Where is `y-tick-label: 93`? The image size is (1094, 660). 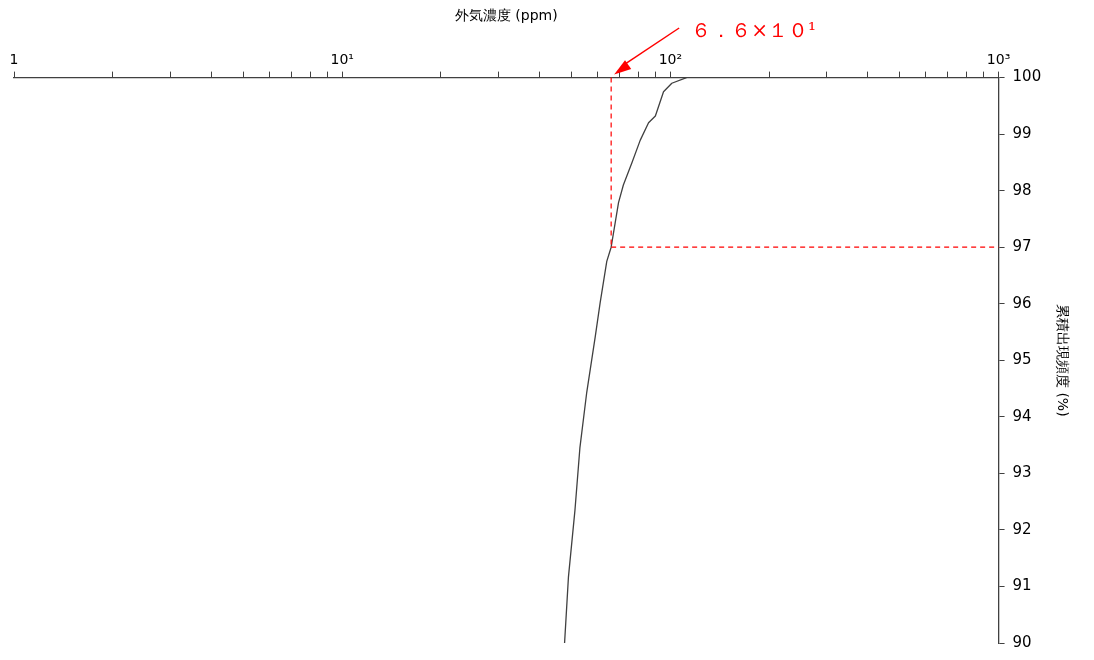 y-tick-label: 93 is located at coordinates (1022, 472).